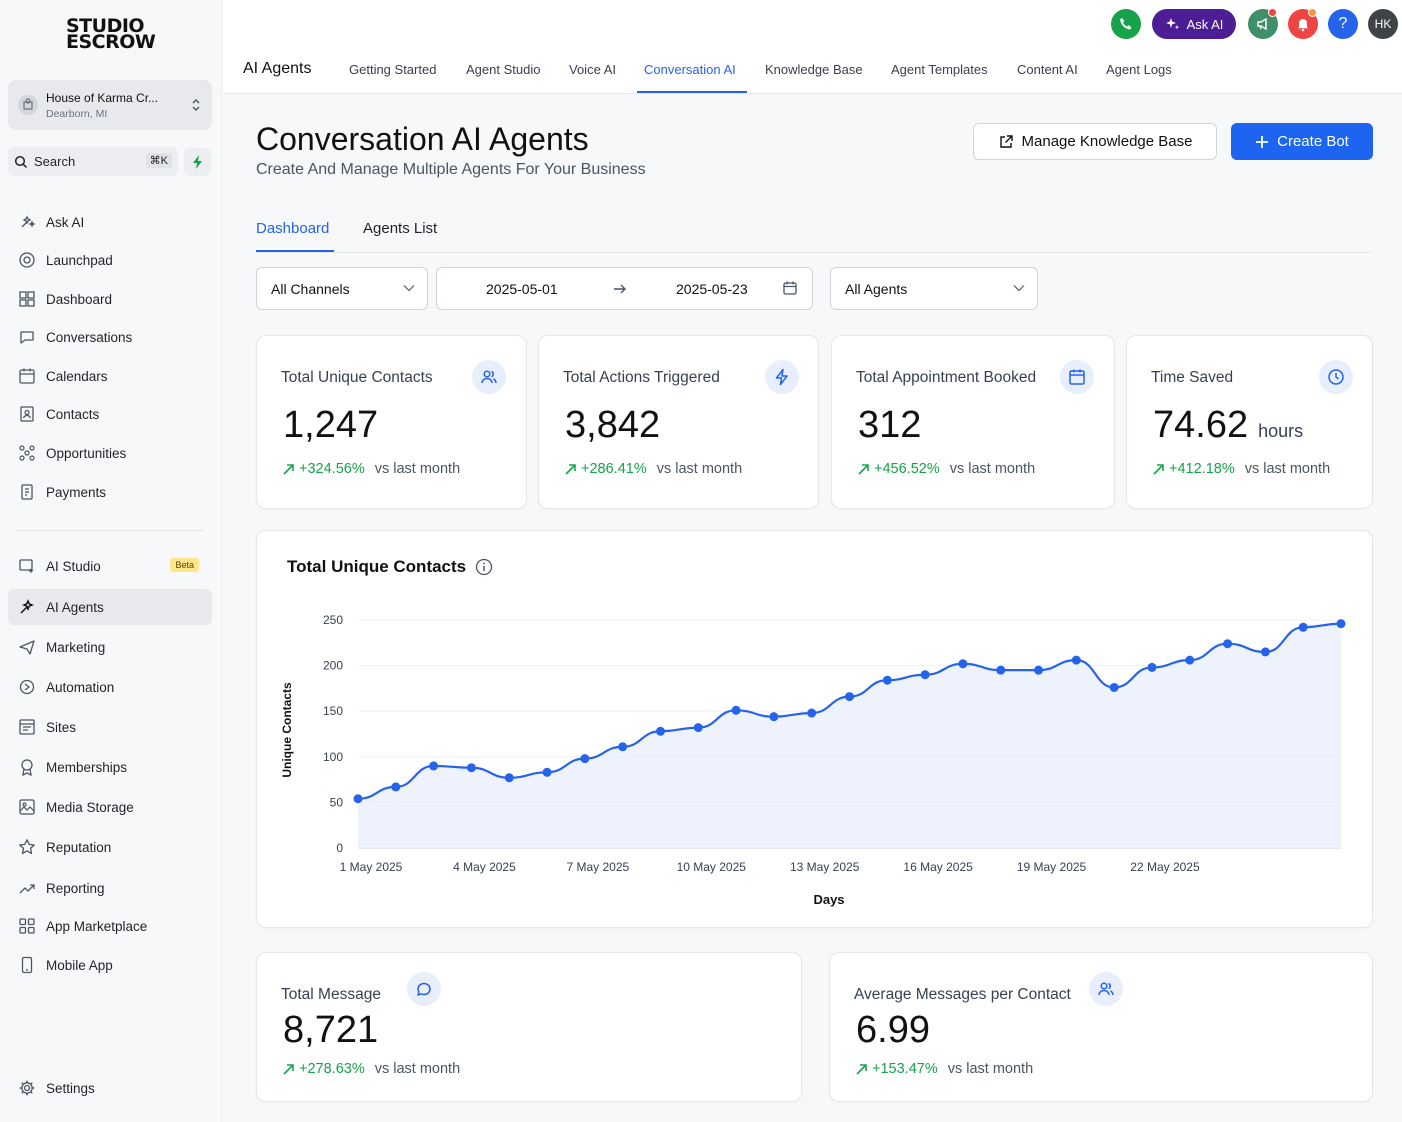 The image size is (1402, 1122). I want to click on y-tick-label: 100, so click(333, 757).